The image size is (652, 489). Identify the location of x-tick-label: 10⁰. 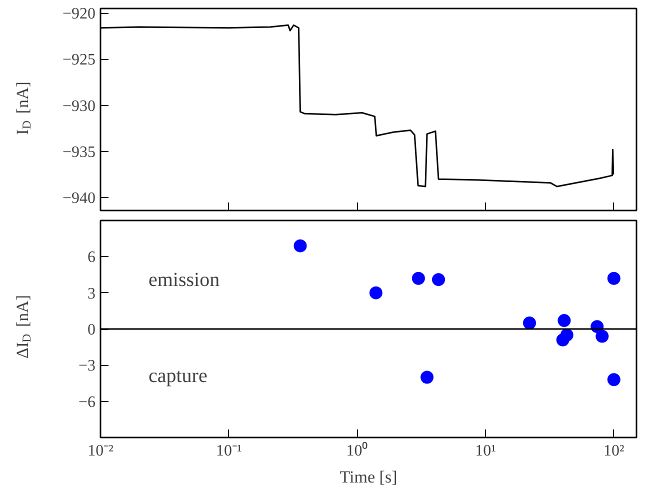
(357, 451).